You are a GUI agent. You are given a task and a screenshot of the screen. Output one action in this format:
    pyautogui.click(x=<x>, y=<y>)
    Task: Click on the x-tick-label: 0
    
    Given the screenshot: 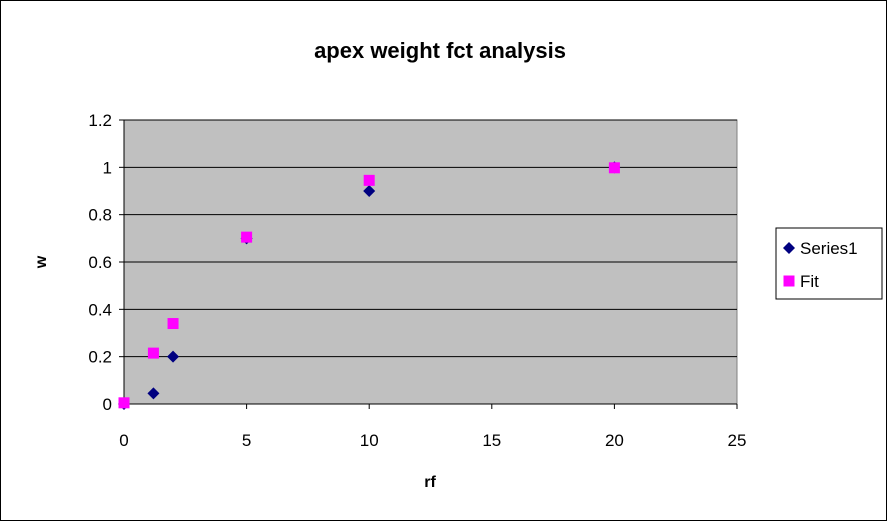 What is the action you would take?
    pyautogui.click(x=123, y=440)
    